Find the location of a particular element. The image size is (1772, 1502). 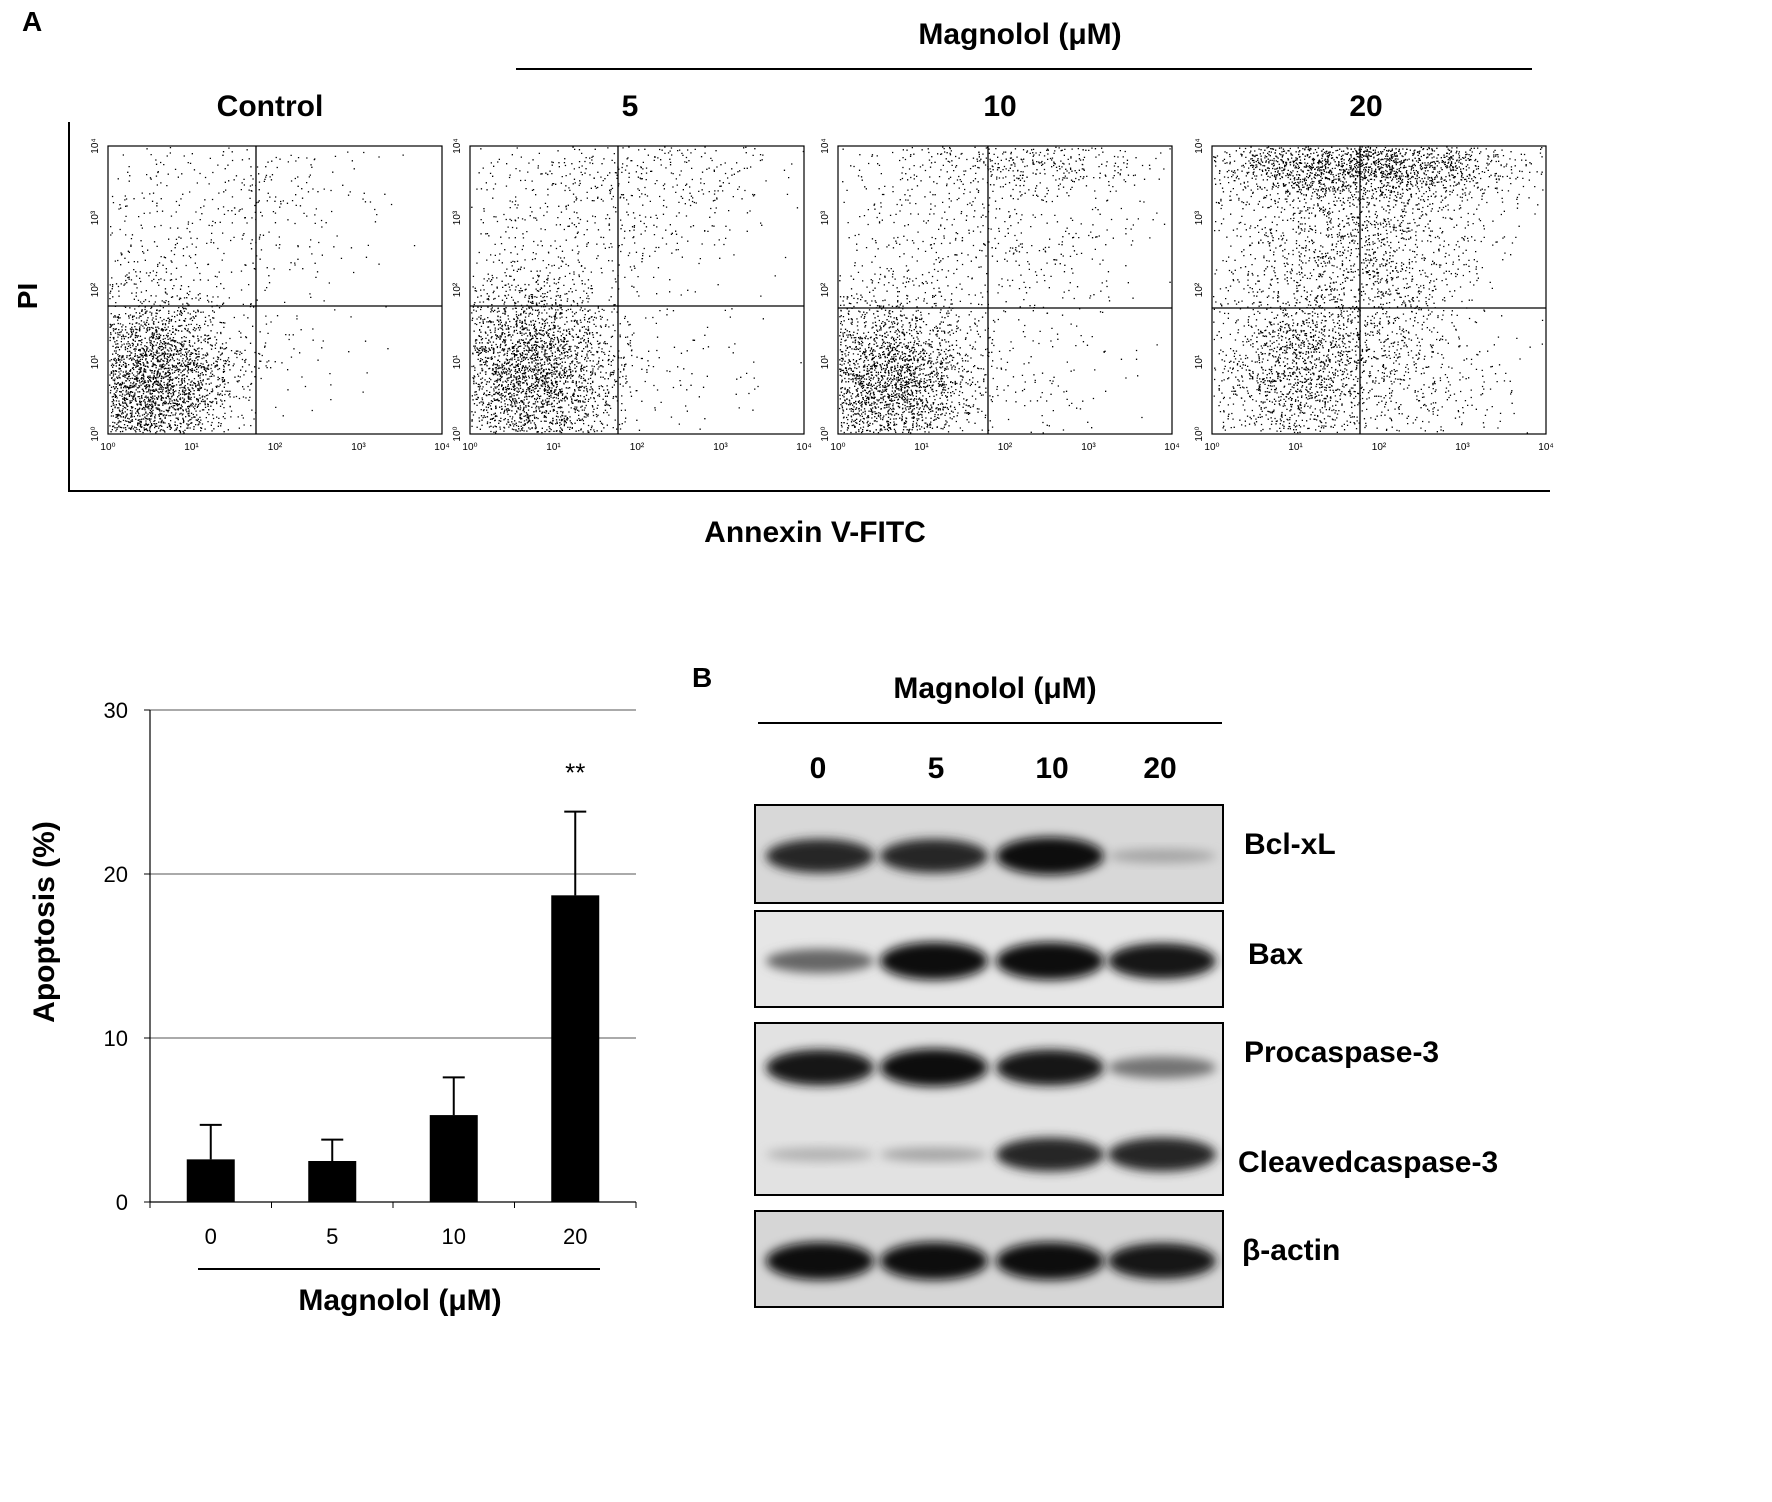

bands-bcl-xl is located at coordinates (991, 856).